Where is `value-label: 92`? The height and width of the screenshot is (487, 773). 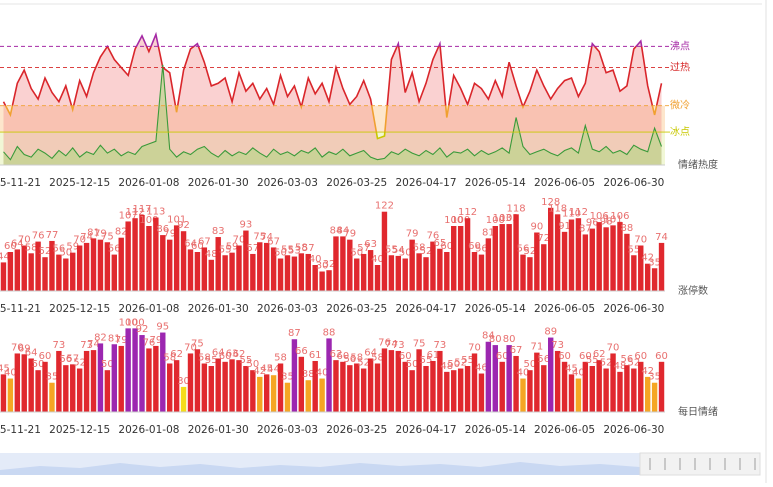 value-label: 92 is located at coordinates (142, 329).